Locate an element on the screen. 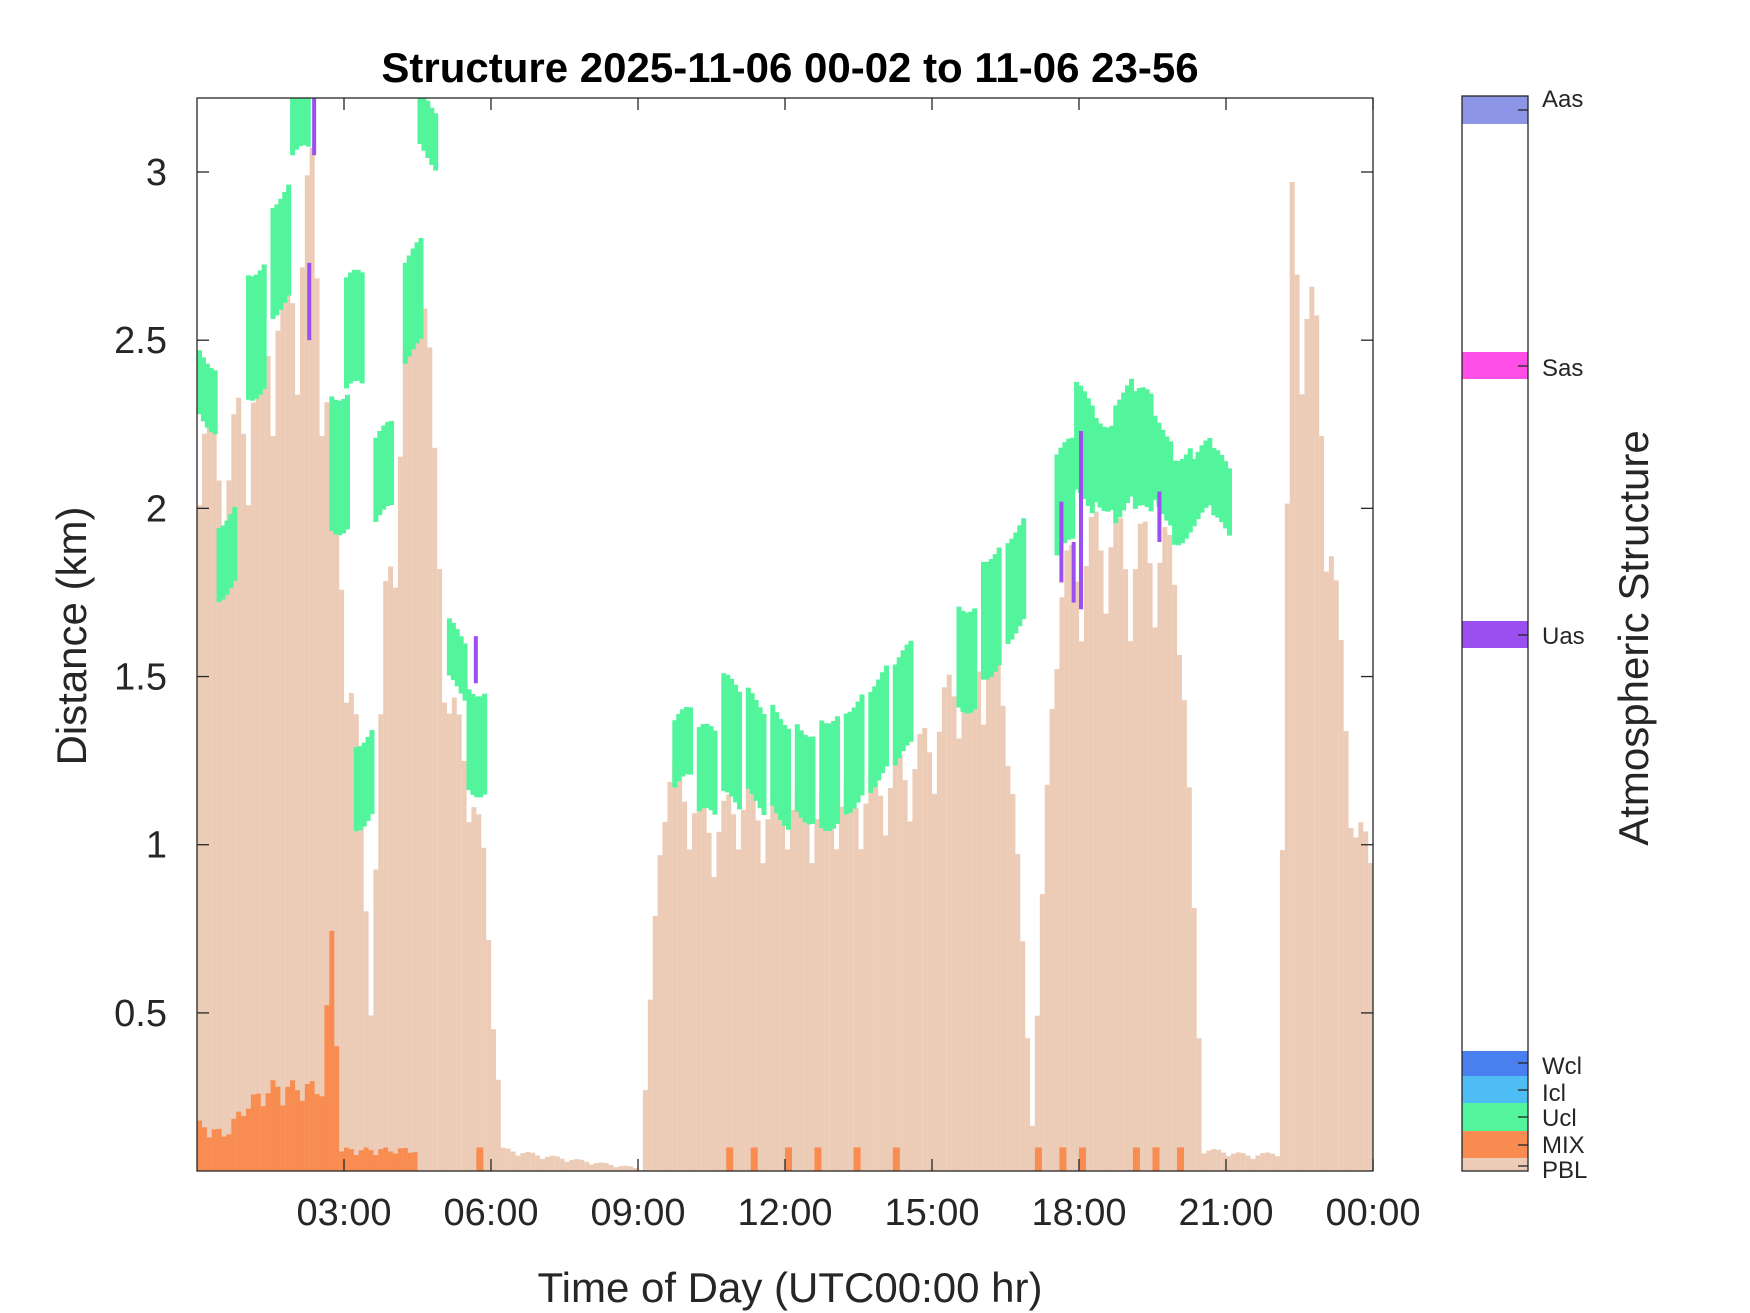  colorbar-tick-label: Aas is located at coordinates (1562, 99).